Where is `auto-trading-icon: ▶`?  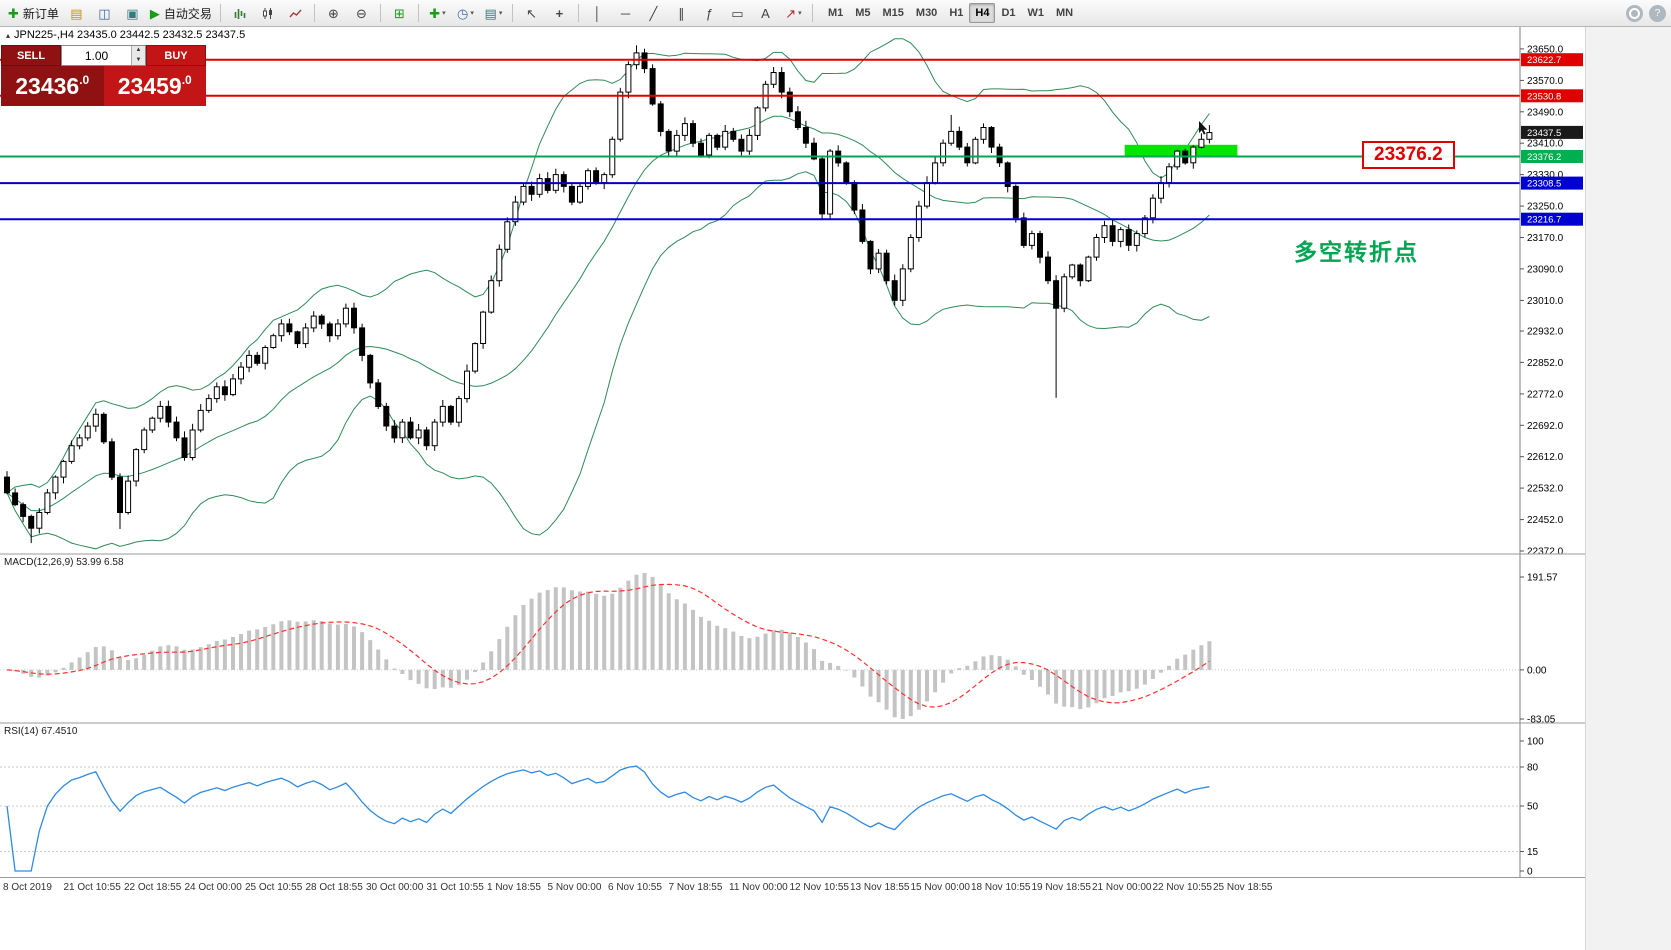
auto-trading-icon: ▶ is located at coordinates (154, 13).